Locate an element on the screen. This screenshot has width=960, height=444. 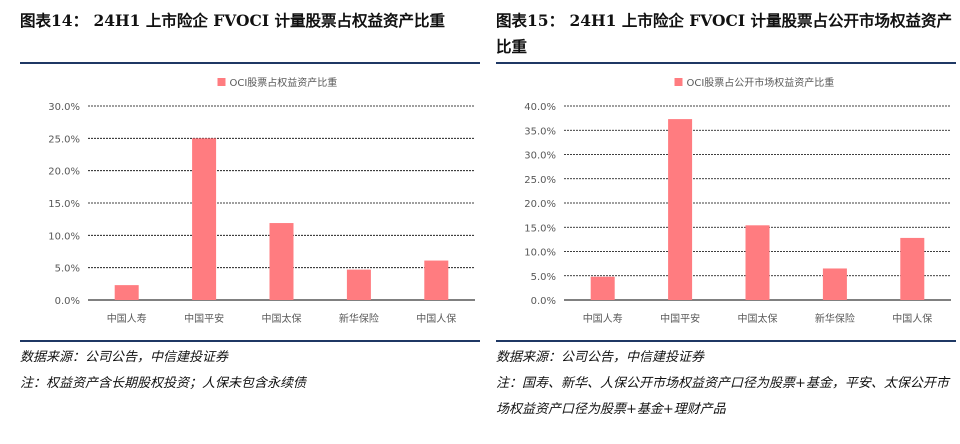
legend-label: OCI股票占权益资产比重 is located at coordinates (284, 82).